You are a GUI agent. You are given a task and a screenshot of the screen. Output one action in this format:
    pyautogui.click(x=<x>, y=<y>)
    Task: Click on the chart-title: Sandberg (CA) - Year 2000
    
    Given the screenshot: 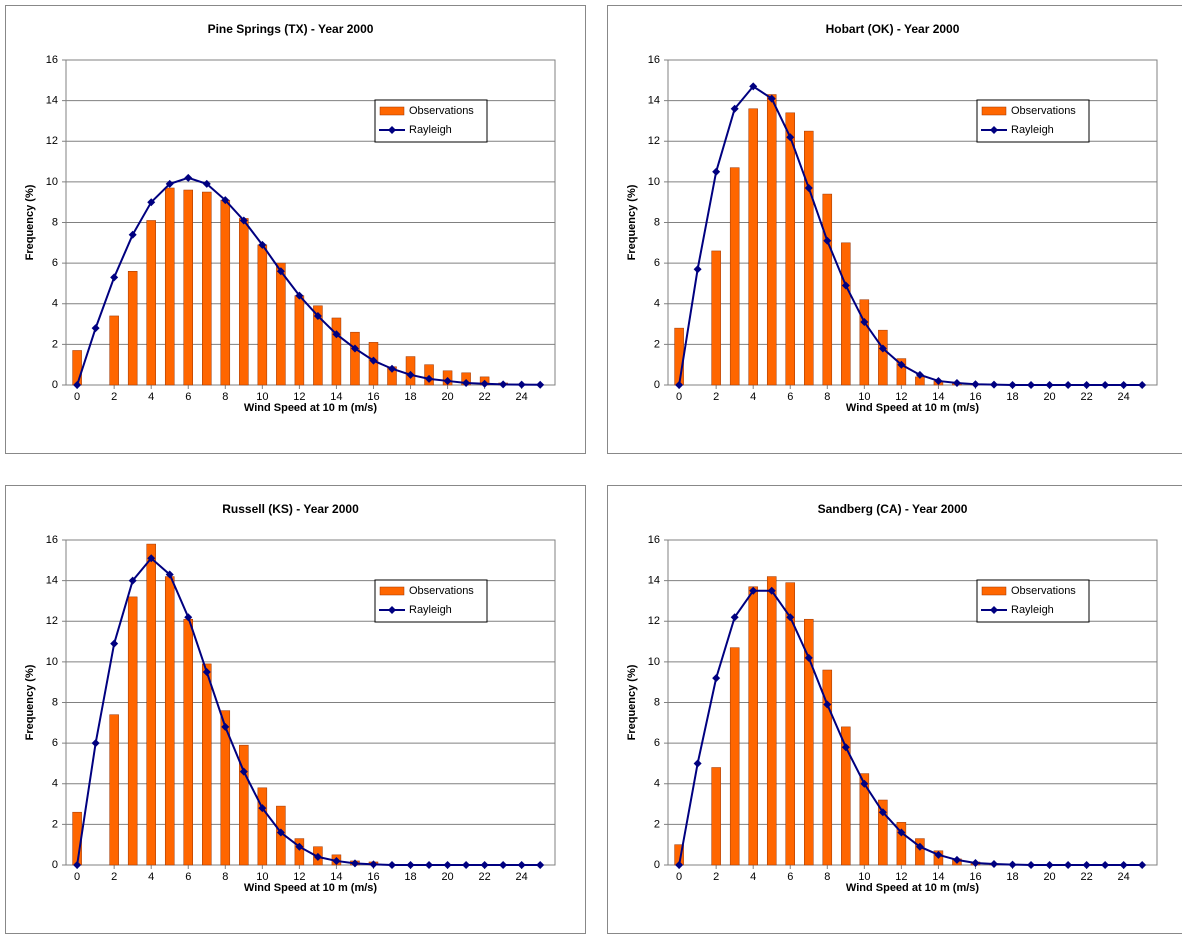 What is the action you would take?
    pyautogui.click(x=893, y=509)
    